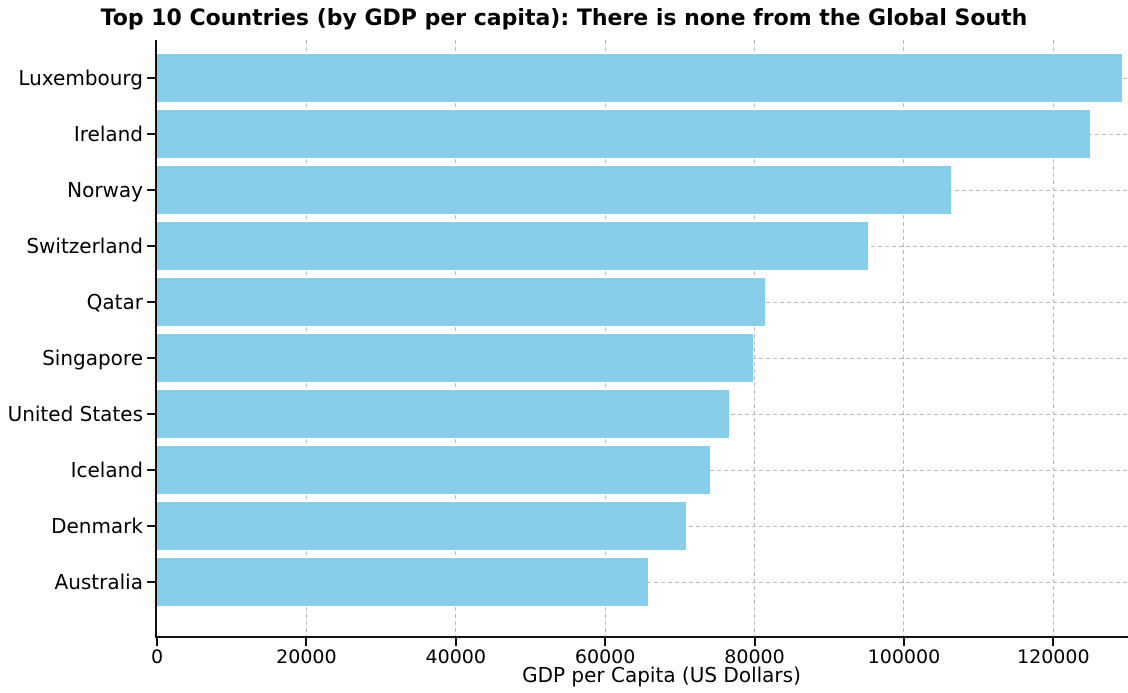 The image size is (1128, 693). What do you see at coordinates (84, 246) in the screenshot?
I see `y-tick-label: Switzerland` at bounding box center [84, 246].